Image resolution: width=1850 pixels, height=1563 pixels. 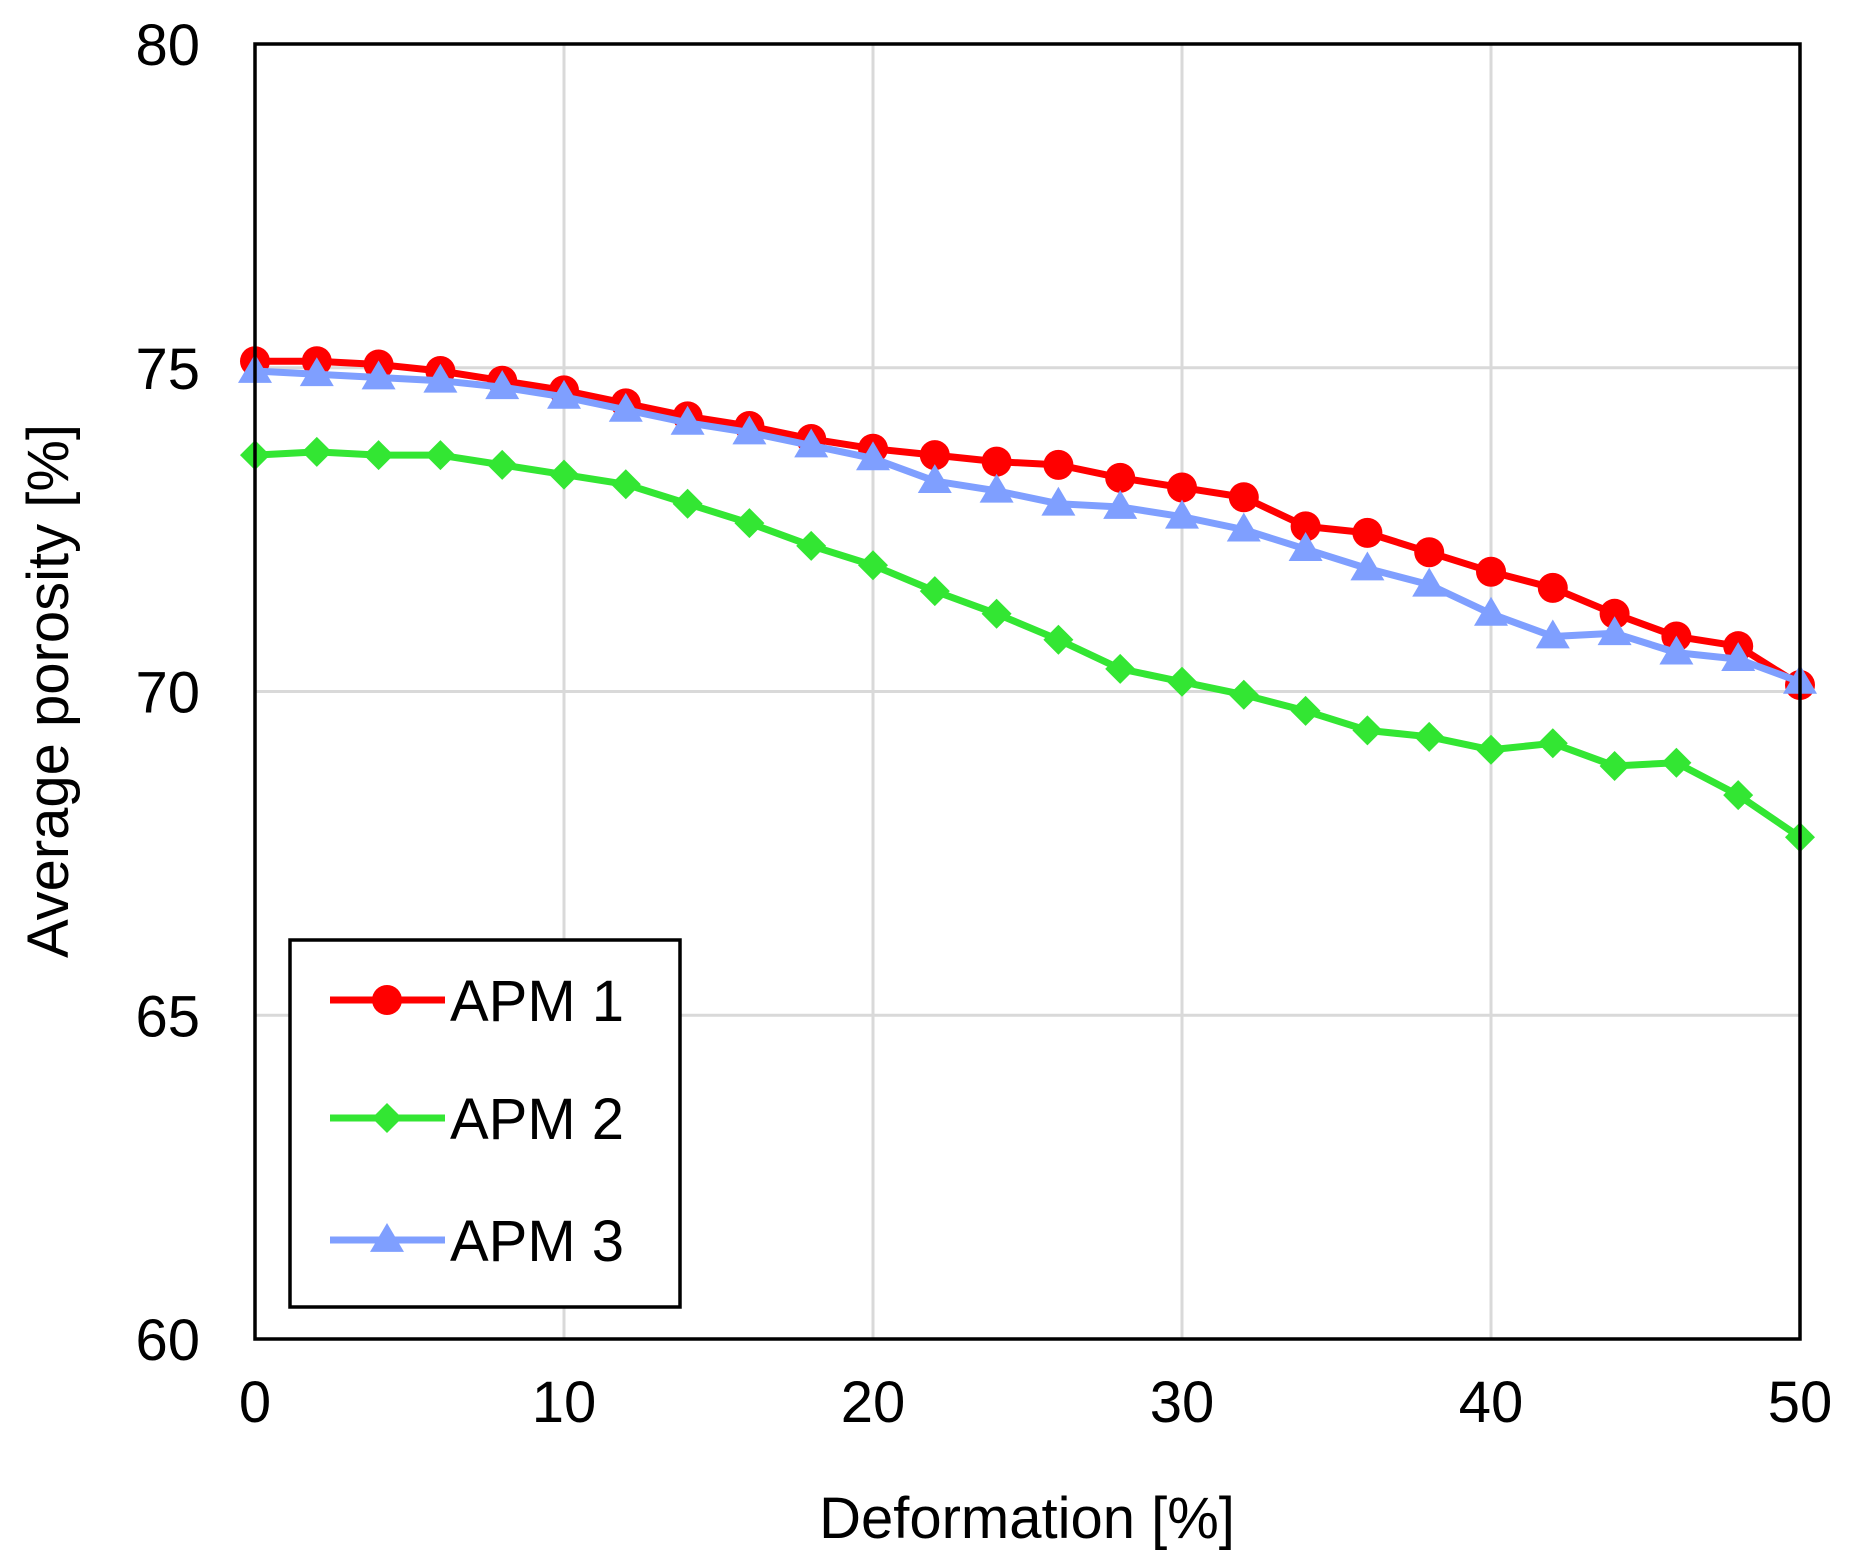 What do you see at coordinates (167, 369) in the screenshot?
I see `y-tick-label: 75` at bounding box center [167, 369].